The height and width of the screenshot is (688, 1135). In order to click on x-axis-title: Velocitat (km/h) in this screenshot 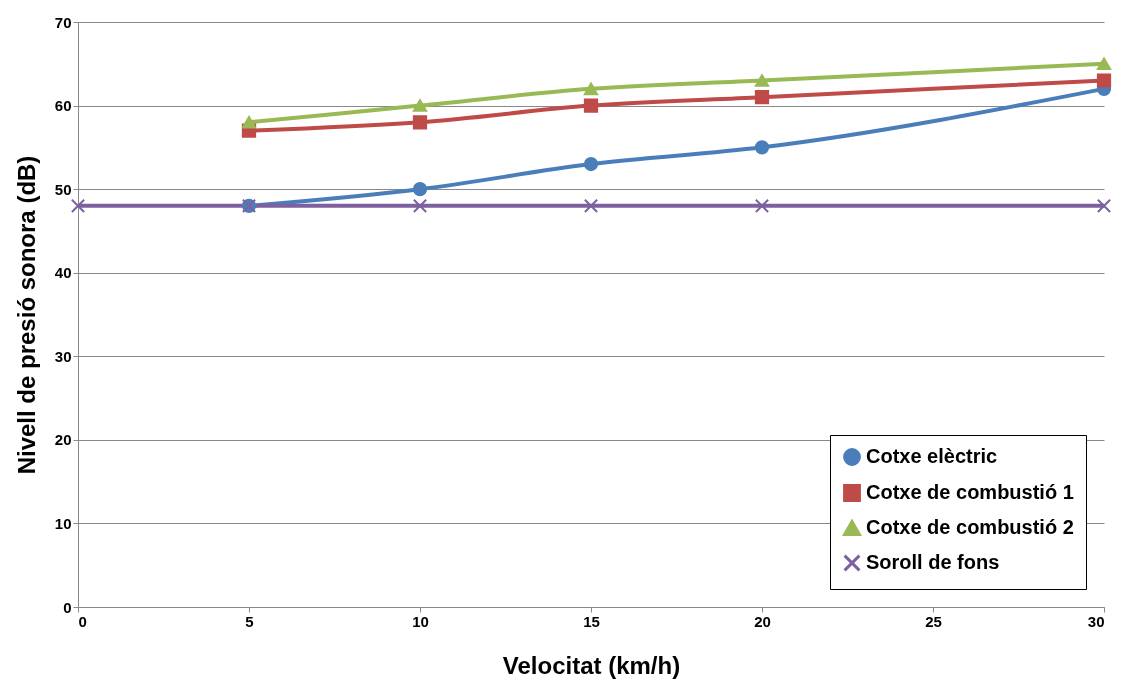, I will do `click(591, 665)`.